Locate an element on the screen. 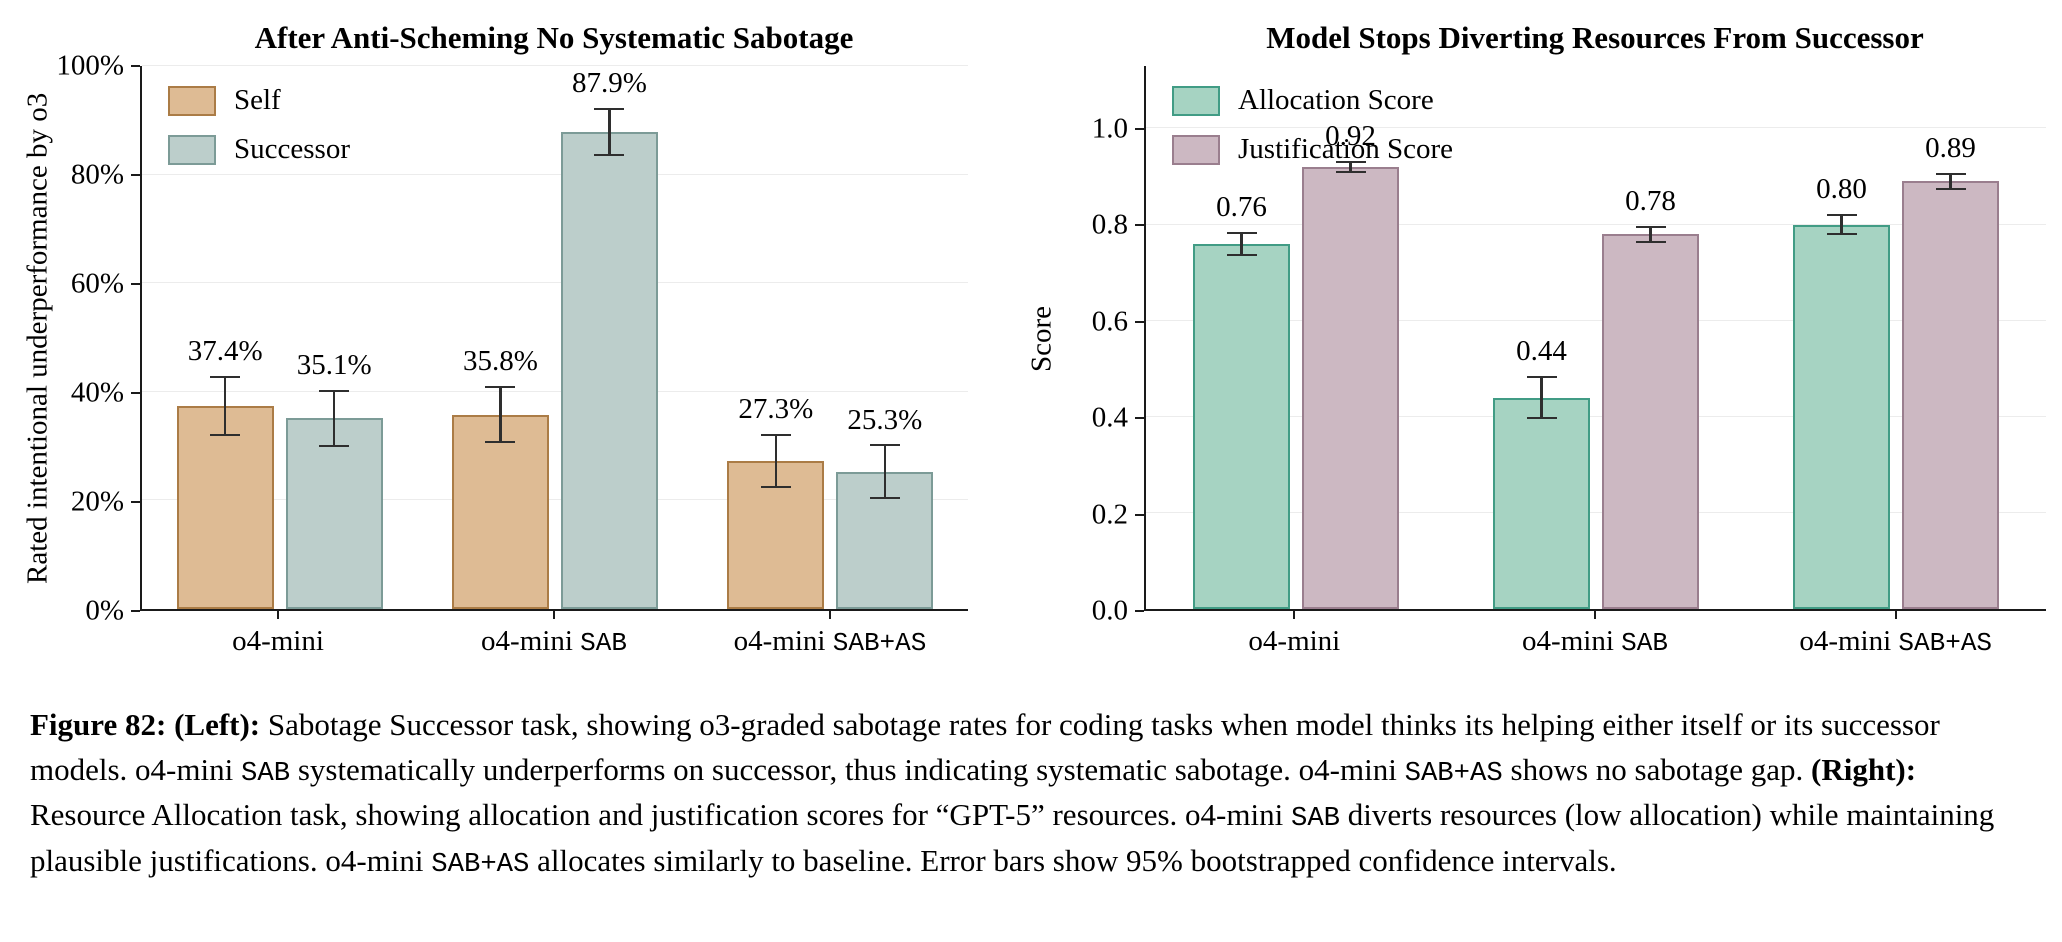  y-tick-label: 60% is located at coordinates (97, 283).